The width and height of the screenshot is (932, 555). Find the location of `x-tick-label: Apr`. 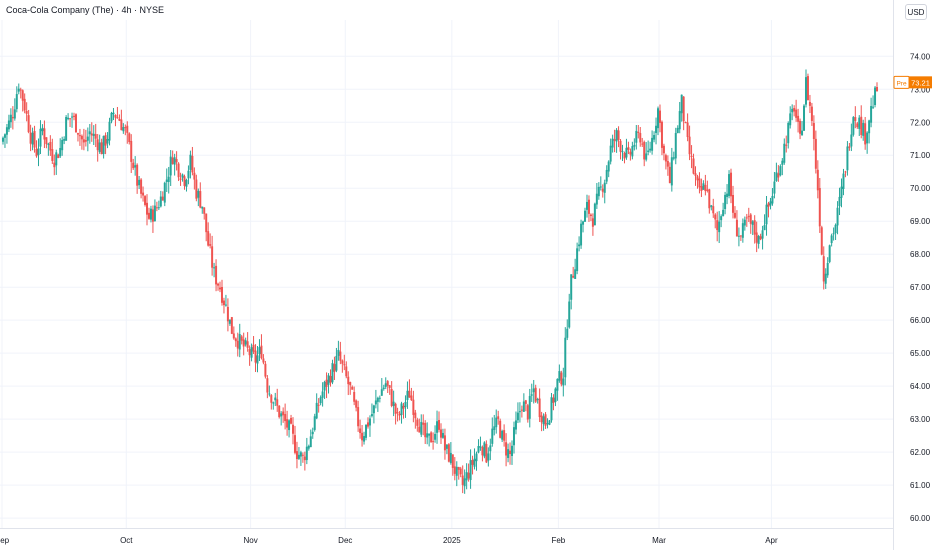

x-tick-label: Apr is located at coordinates (771, 540).